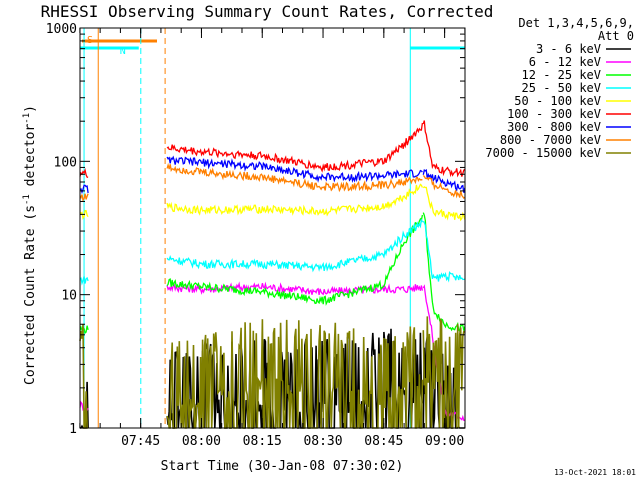  Describe the element at coordinates (262, 441) in the screenshot. I see `x-tick-label-2: 08:15` at that location.